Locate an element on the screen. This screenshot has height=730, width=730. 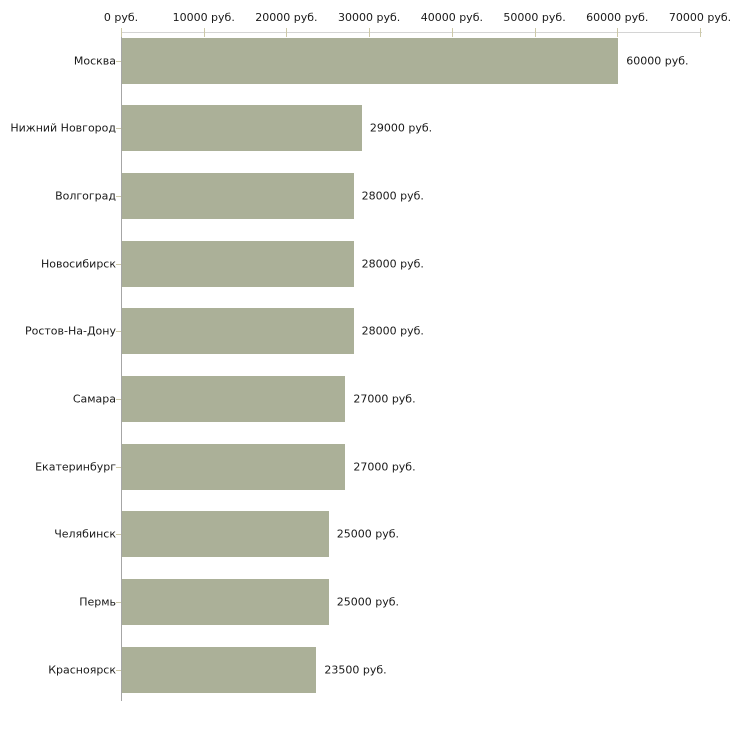
bar-value-label: 29000 руб. is located at coordinates (401, 128).